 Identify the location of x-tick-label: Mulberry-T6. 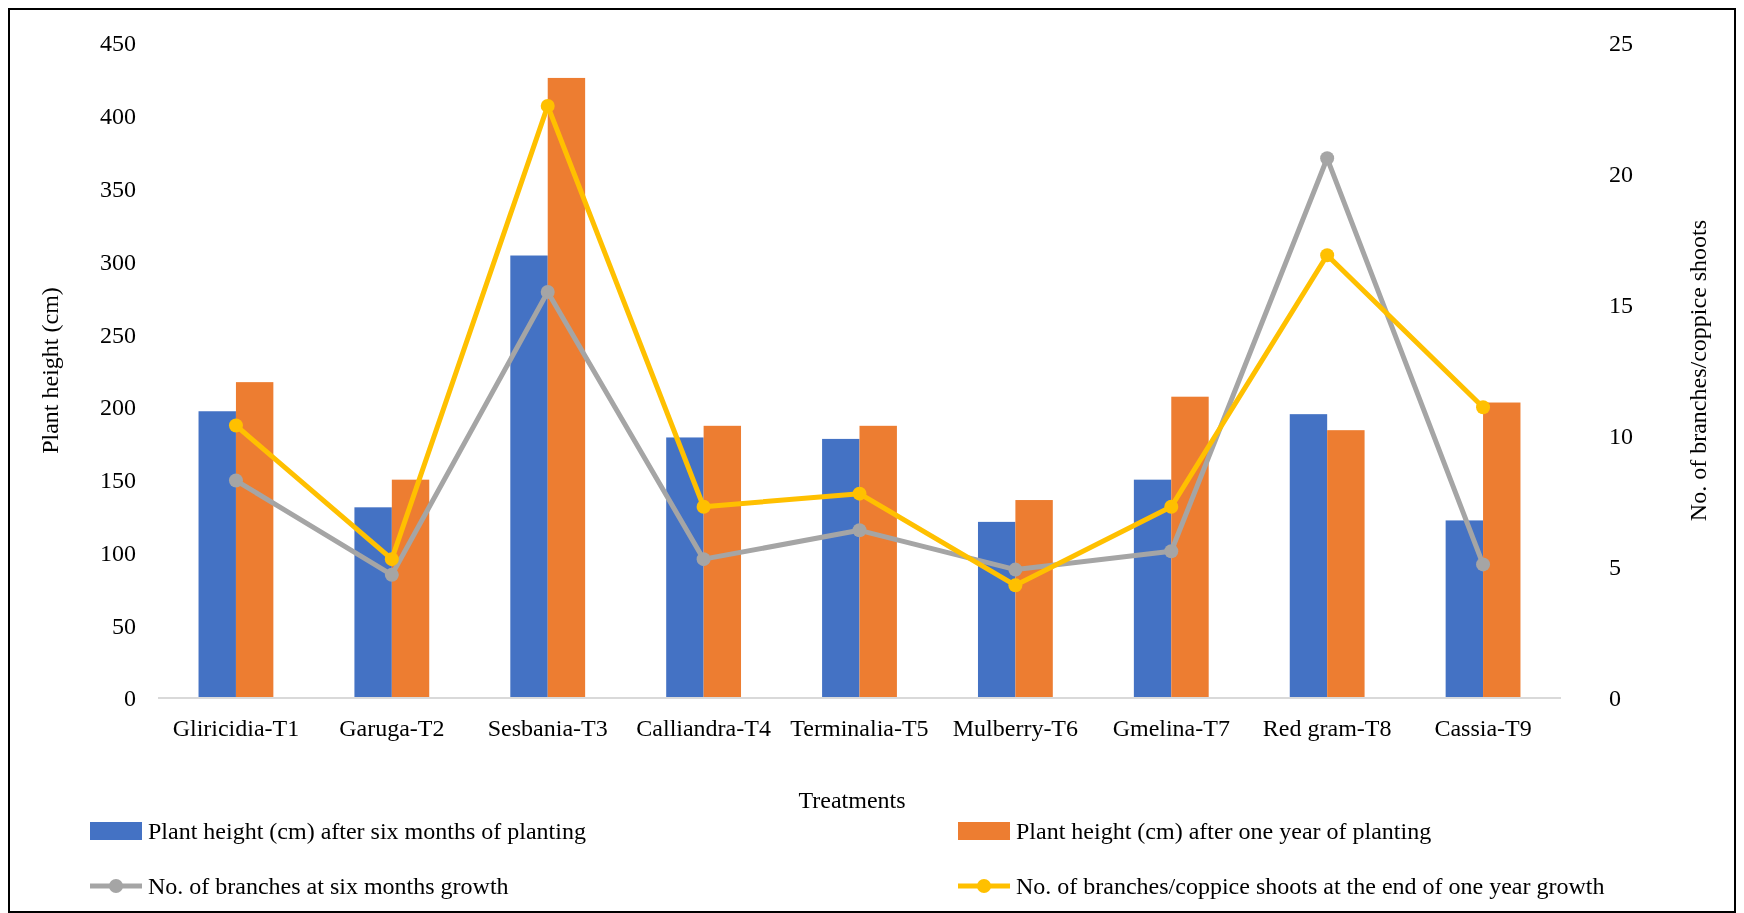
(1015, 728).